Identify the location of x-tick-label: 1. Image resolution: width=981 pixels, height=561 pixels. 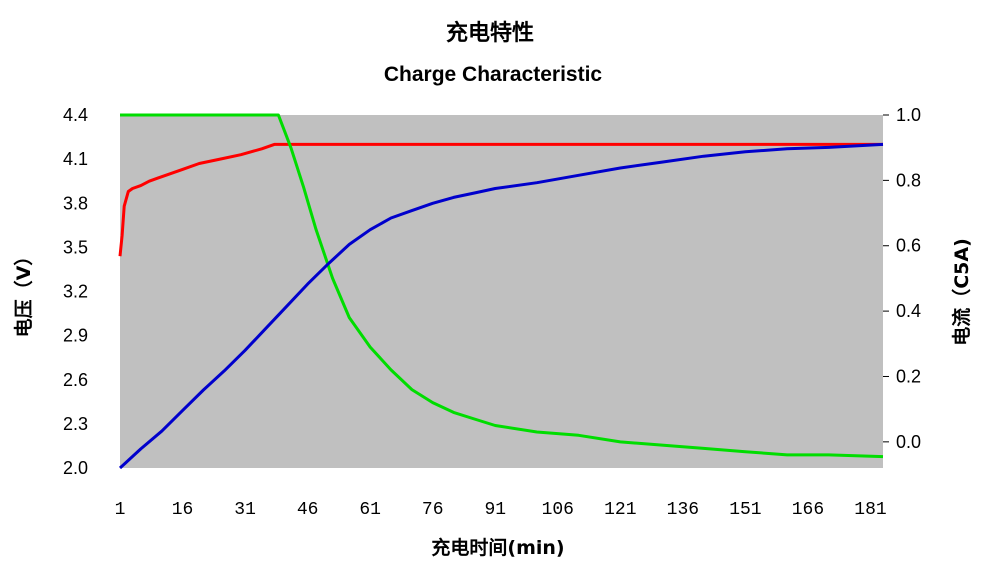
(120, 510).